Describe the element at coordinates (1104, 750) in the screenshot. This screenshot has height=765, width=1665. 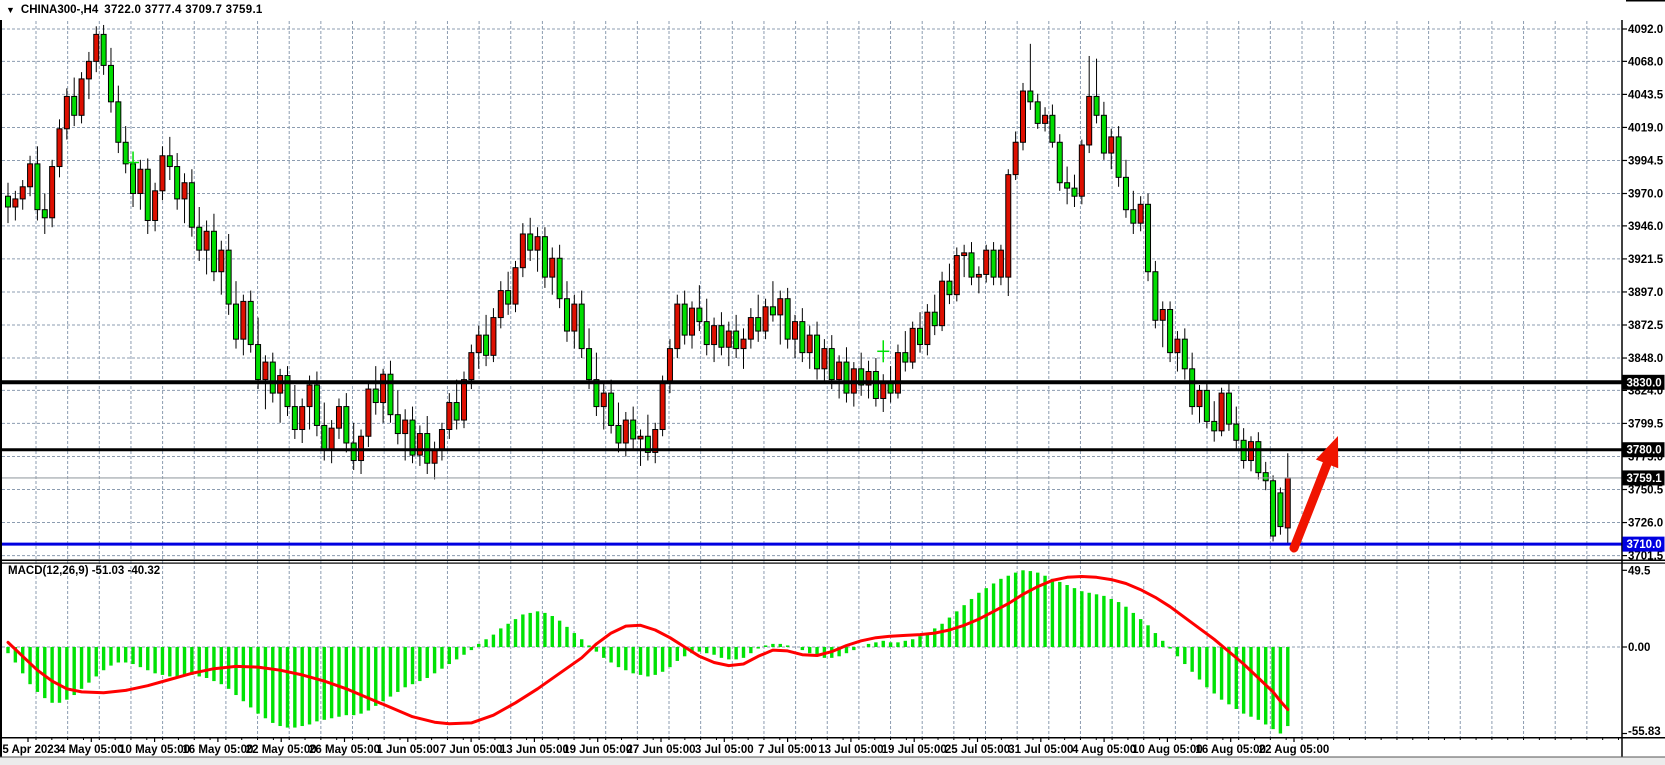
I see `time-tick-label: 4 Aug 05:00` at that location.